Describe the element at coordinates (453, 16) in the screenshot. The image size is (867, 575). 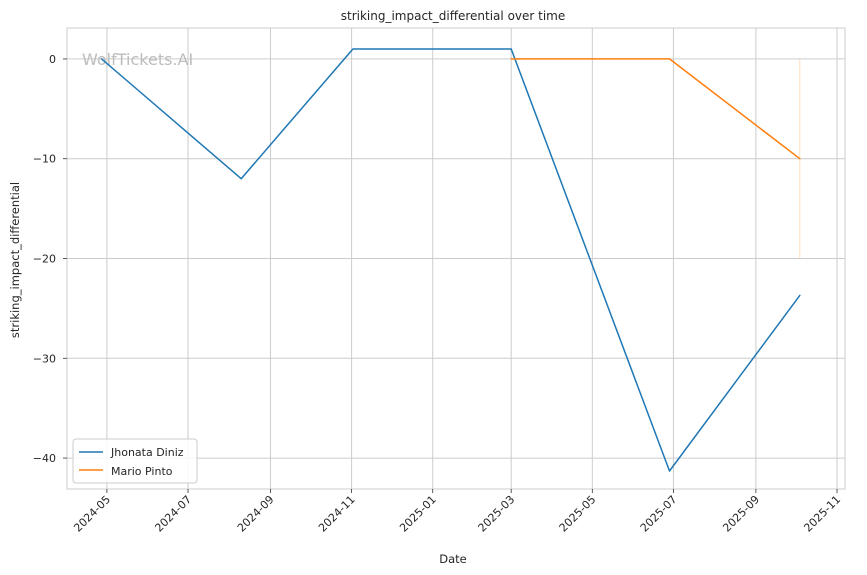
I see `chart-title: striking_impact_differential over time` at that location.